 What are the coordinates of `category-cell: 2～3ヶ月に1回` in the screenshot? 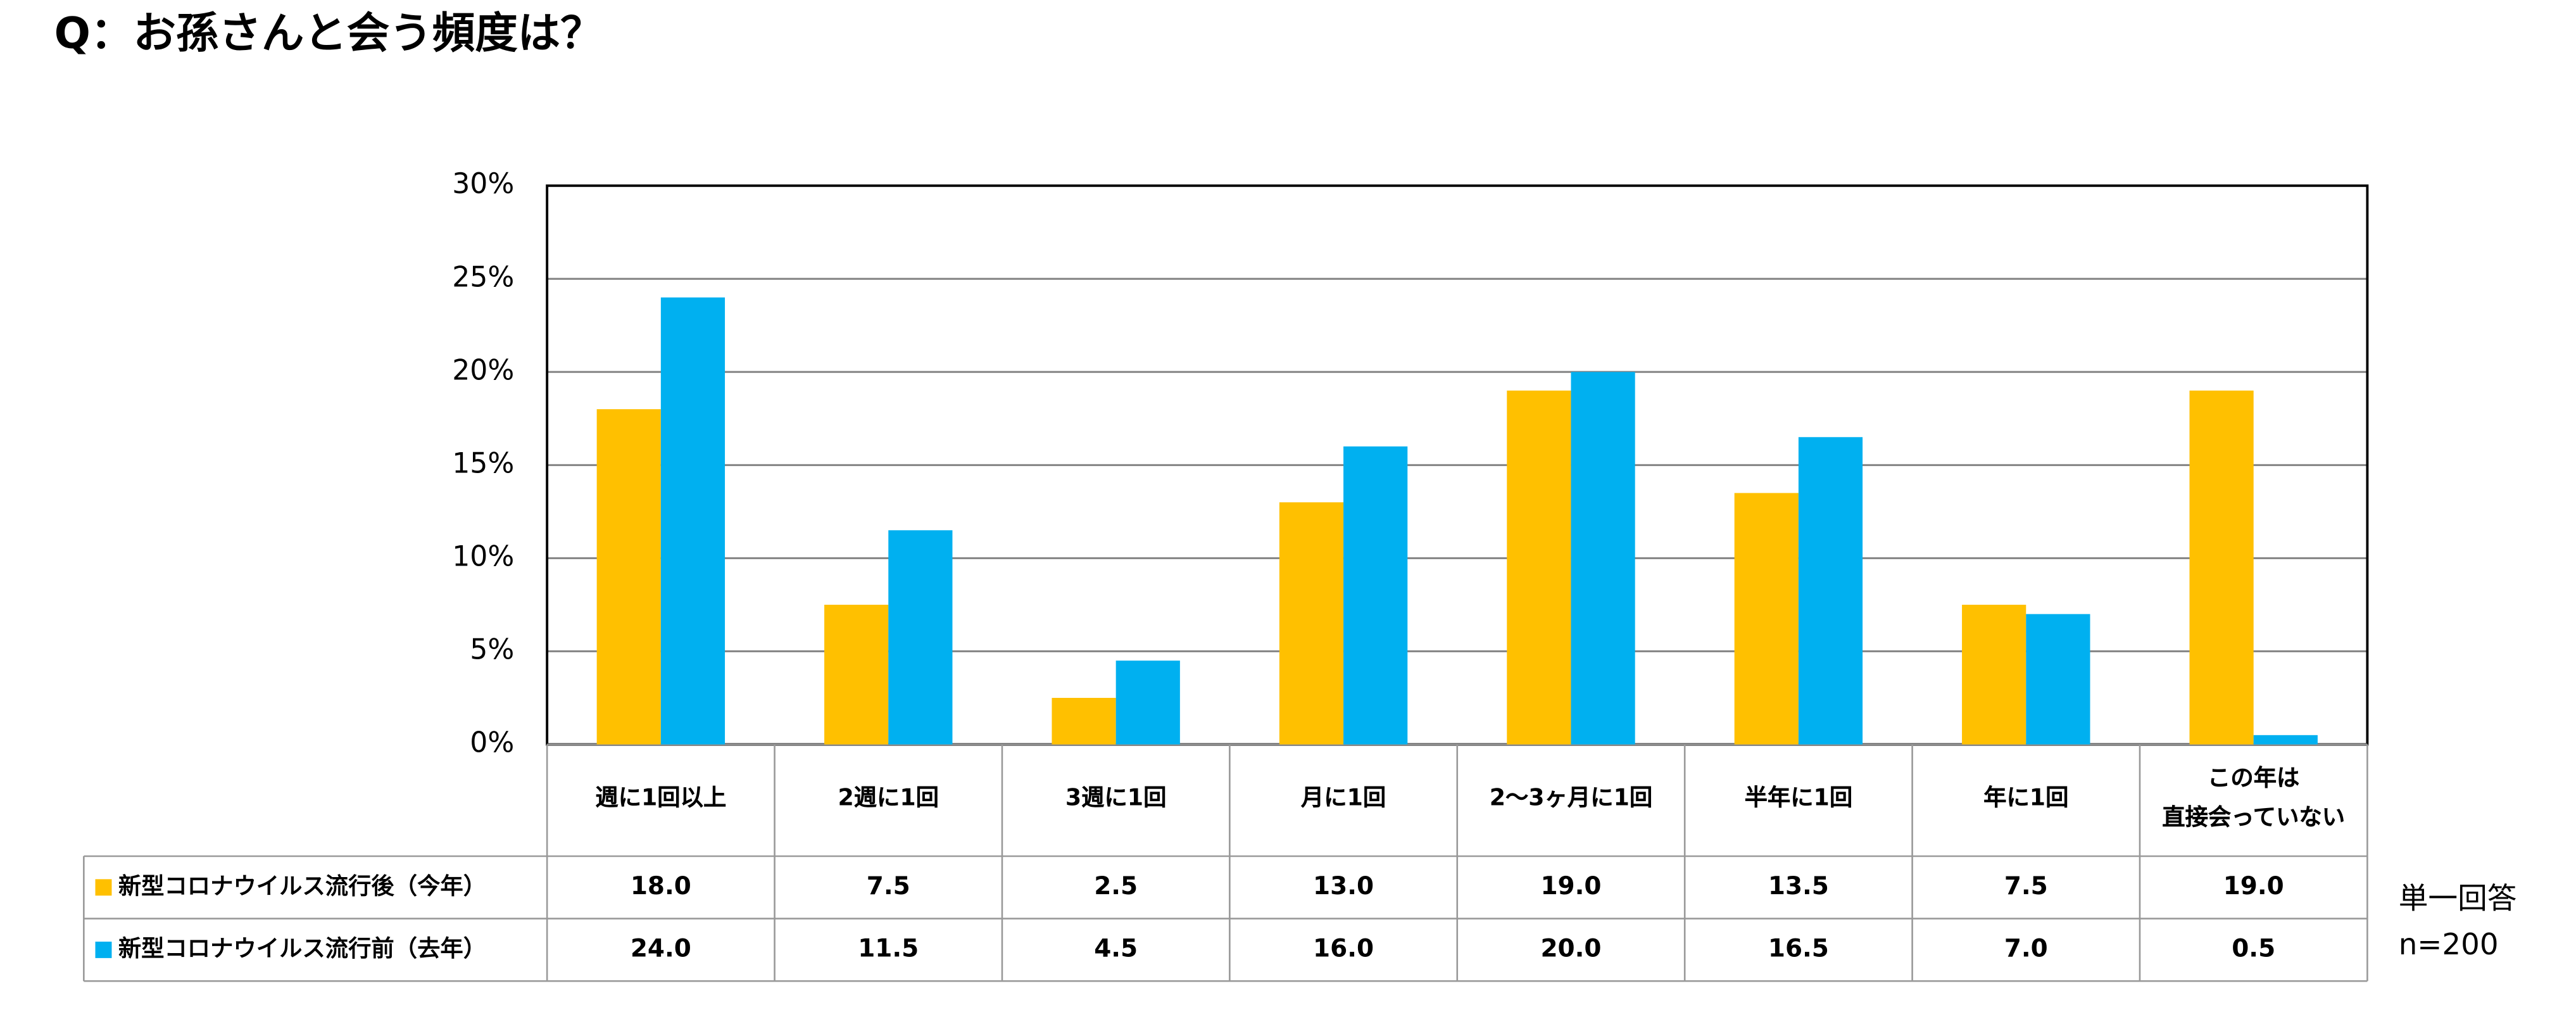 It's located at (1571, 799).